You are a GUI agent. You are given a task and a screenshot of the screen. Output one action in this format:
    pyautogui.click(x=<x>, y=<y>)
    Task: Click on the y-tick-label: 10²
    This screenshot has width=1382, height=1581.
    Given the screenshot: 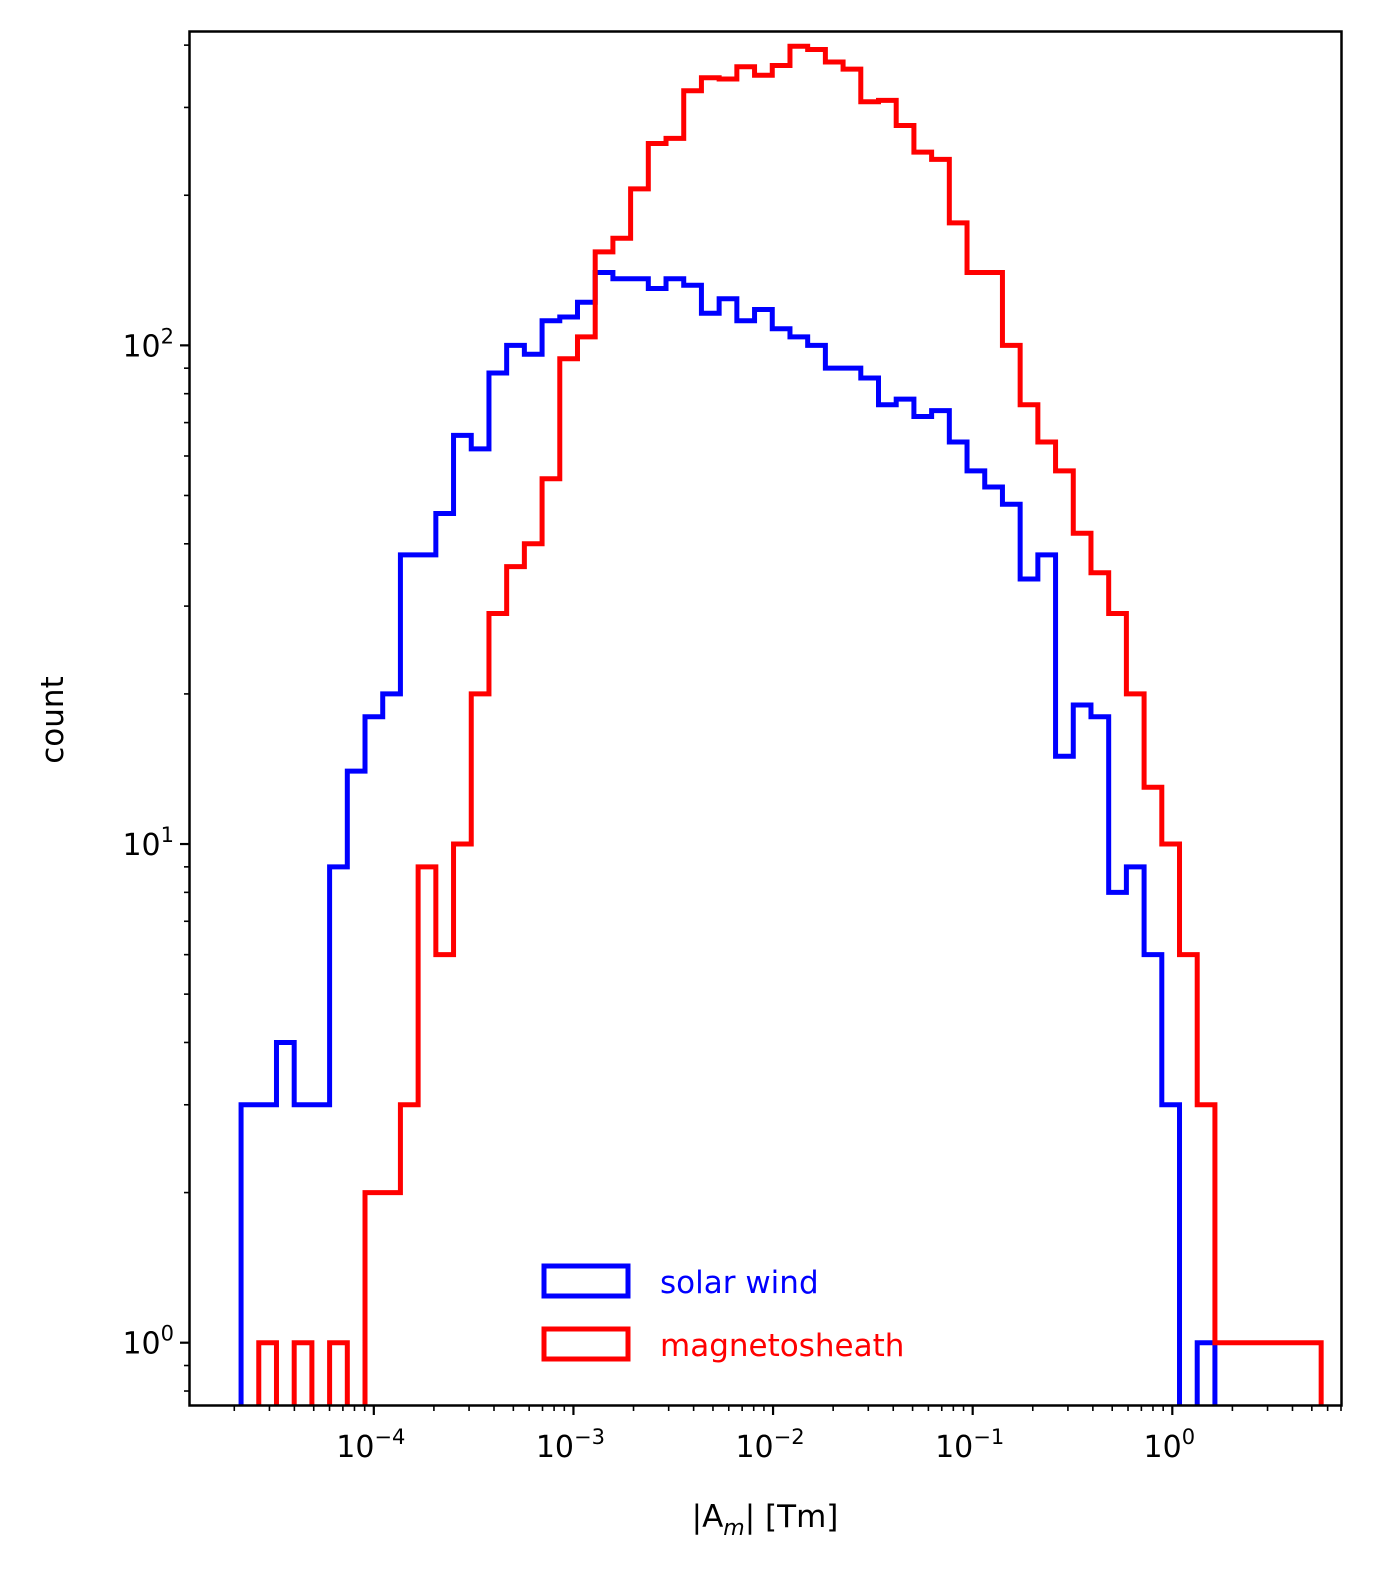 What is the action you would take?
    pyautogui.click(x=148, y=344)
    